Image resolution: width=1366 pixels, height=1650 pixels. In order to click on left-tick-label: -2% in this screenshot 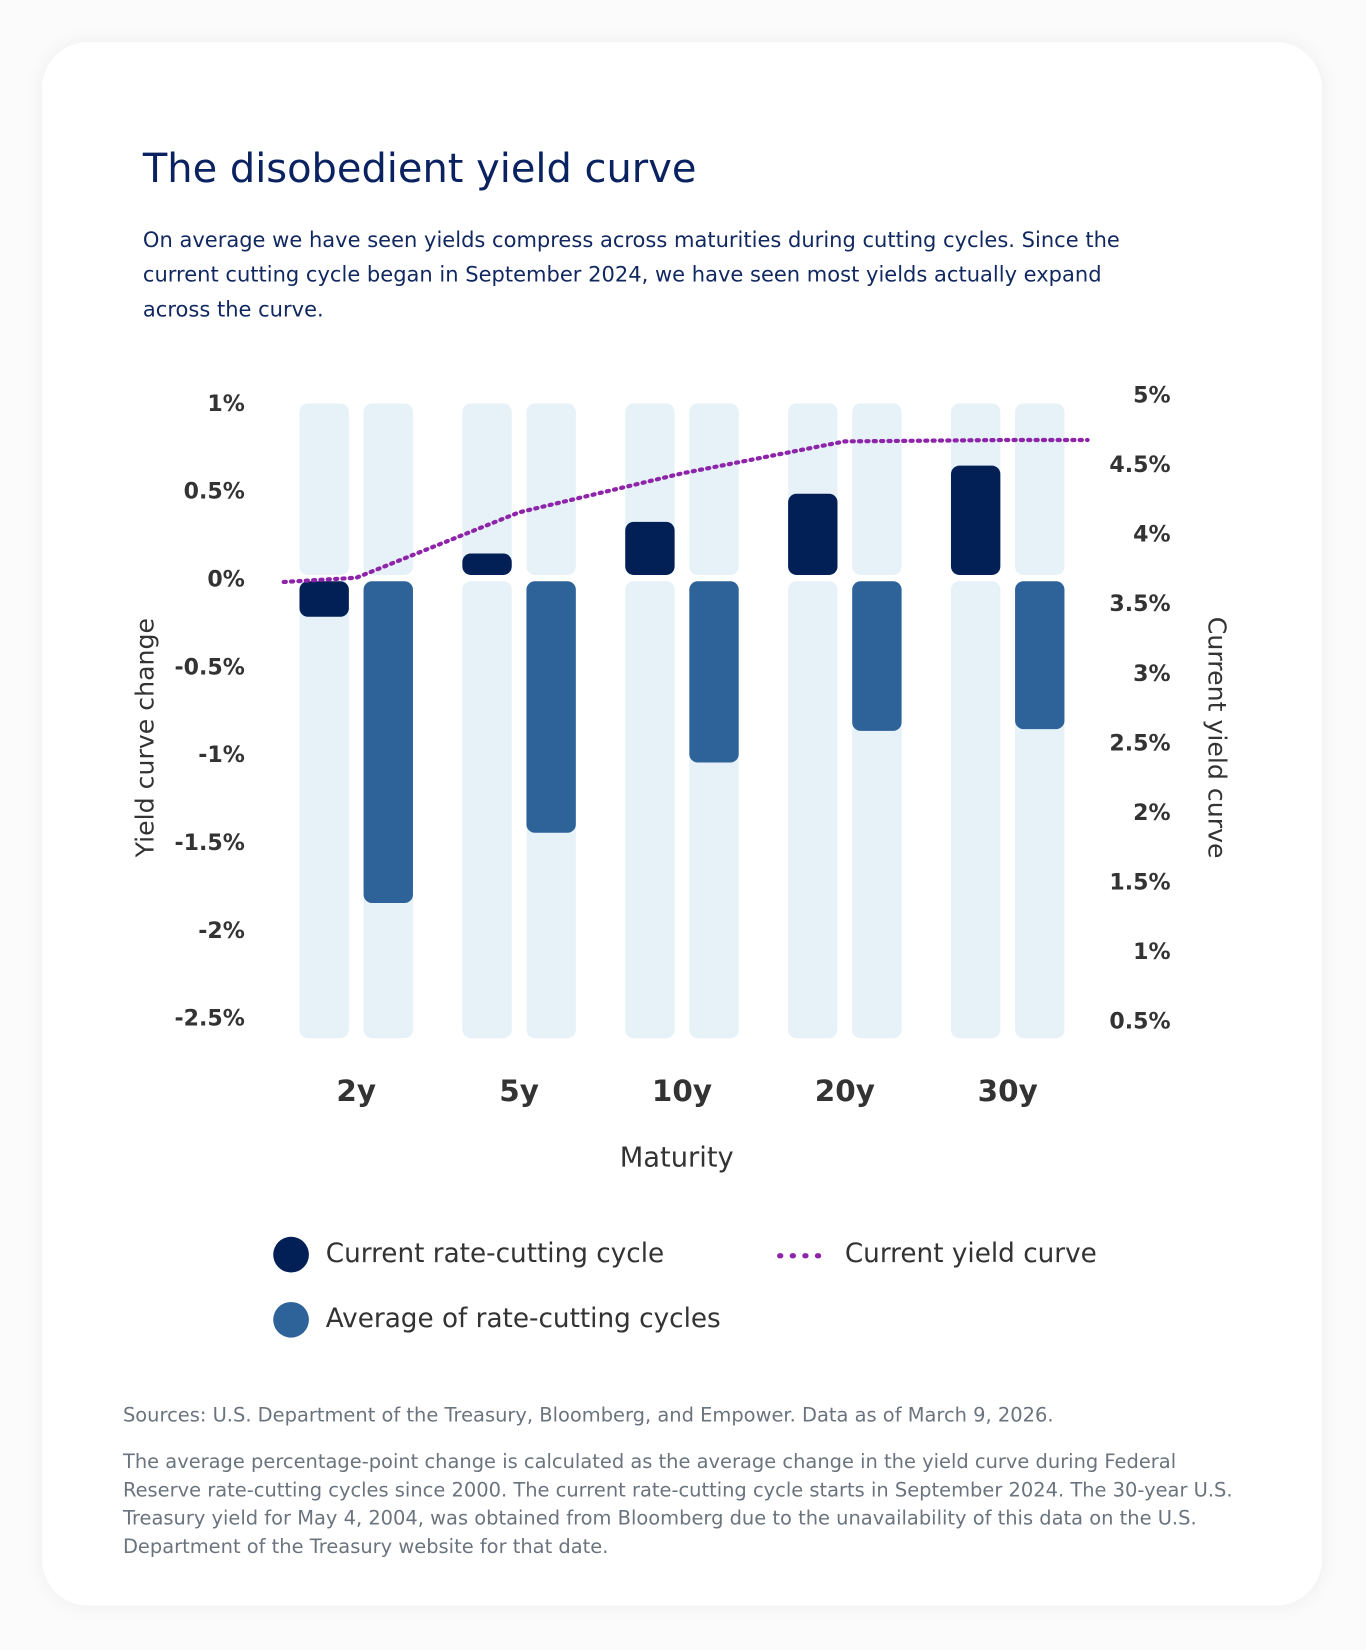, I will do `click(221, 931)`.